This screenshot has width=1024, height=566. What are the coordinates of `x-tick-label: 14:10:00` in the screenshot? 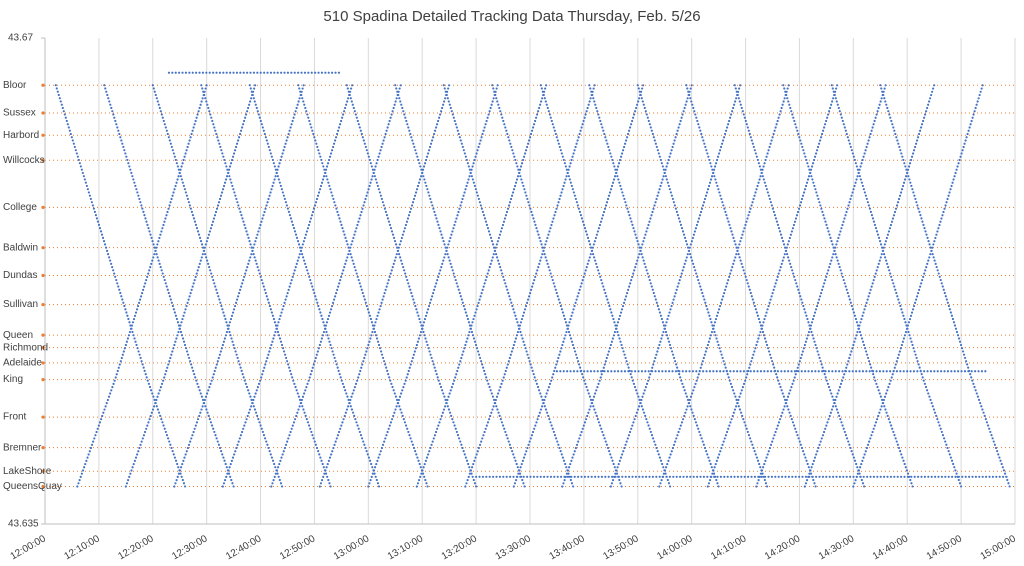 It's located at (729, 547).